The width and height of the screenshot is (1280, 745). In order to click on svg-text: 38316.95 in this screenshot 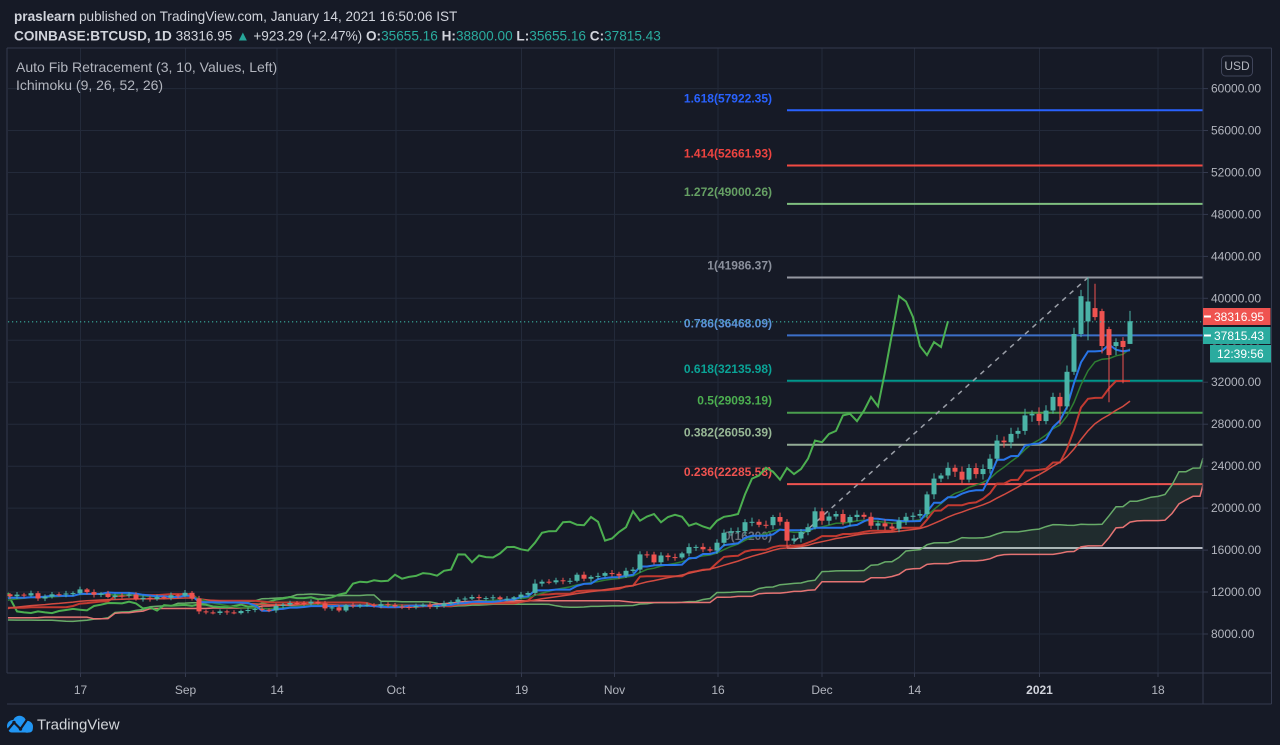, I will do `click(1239, 317)`.